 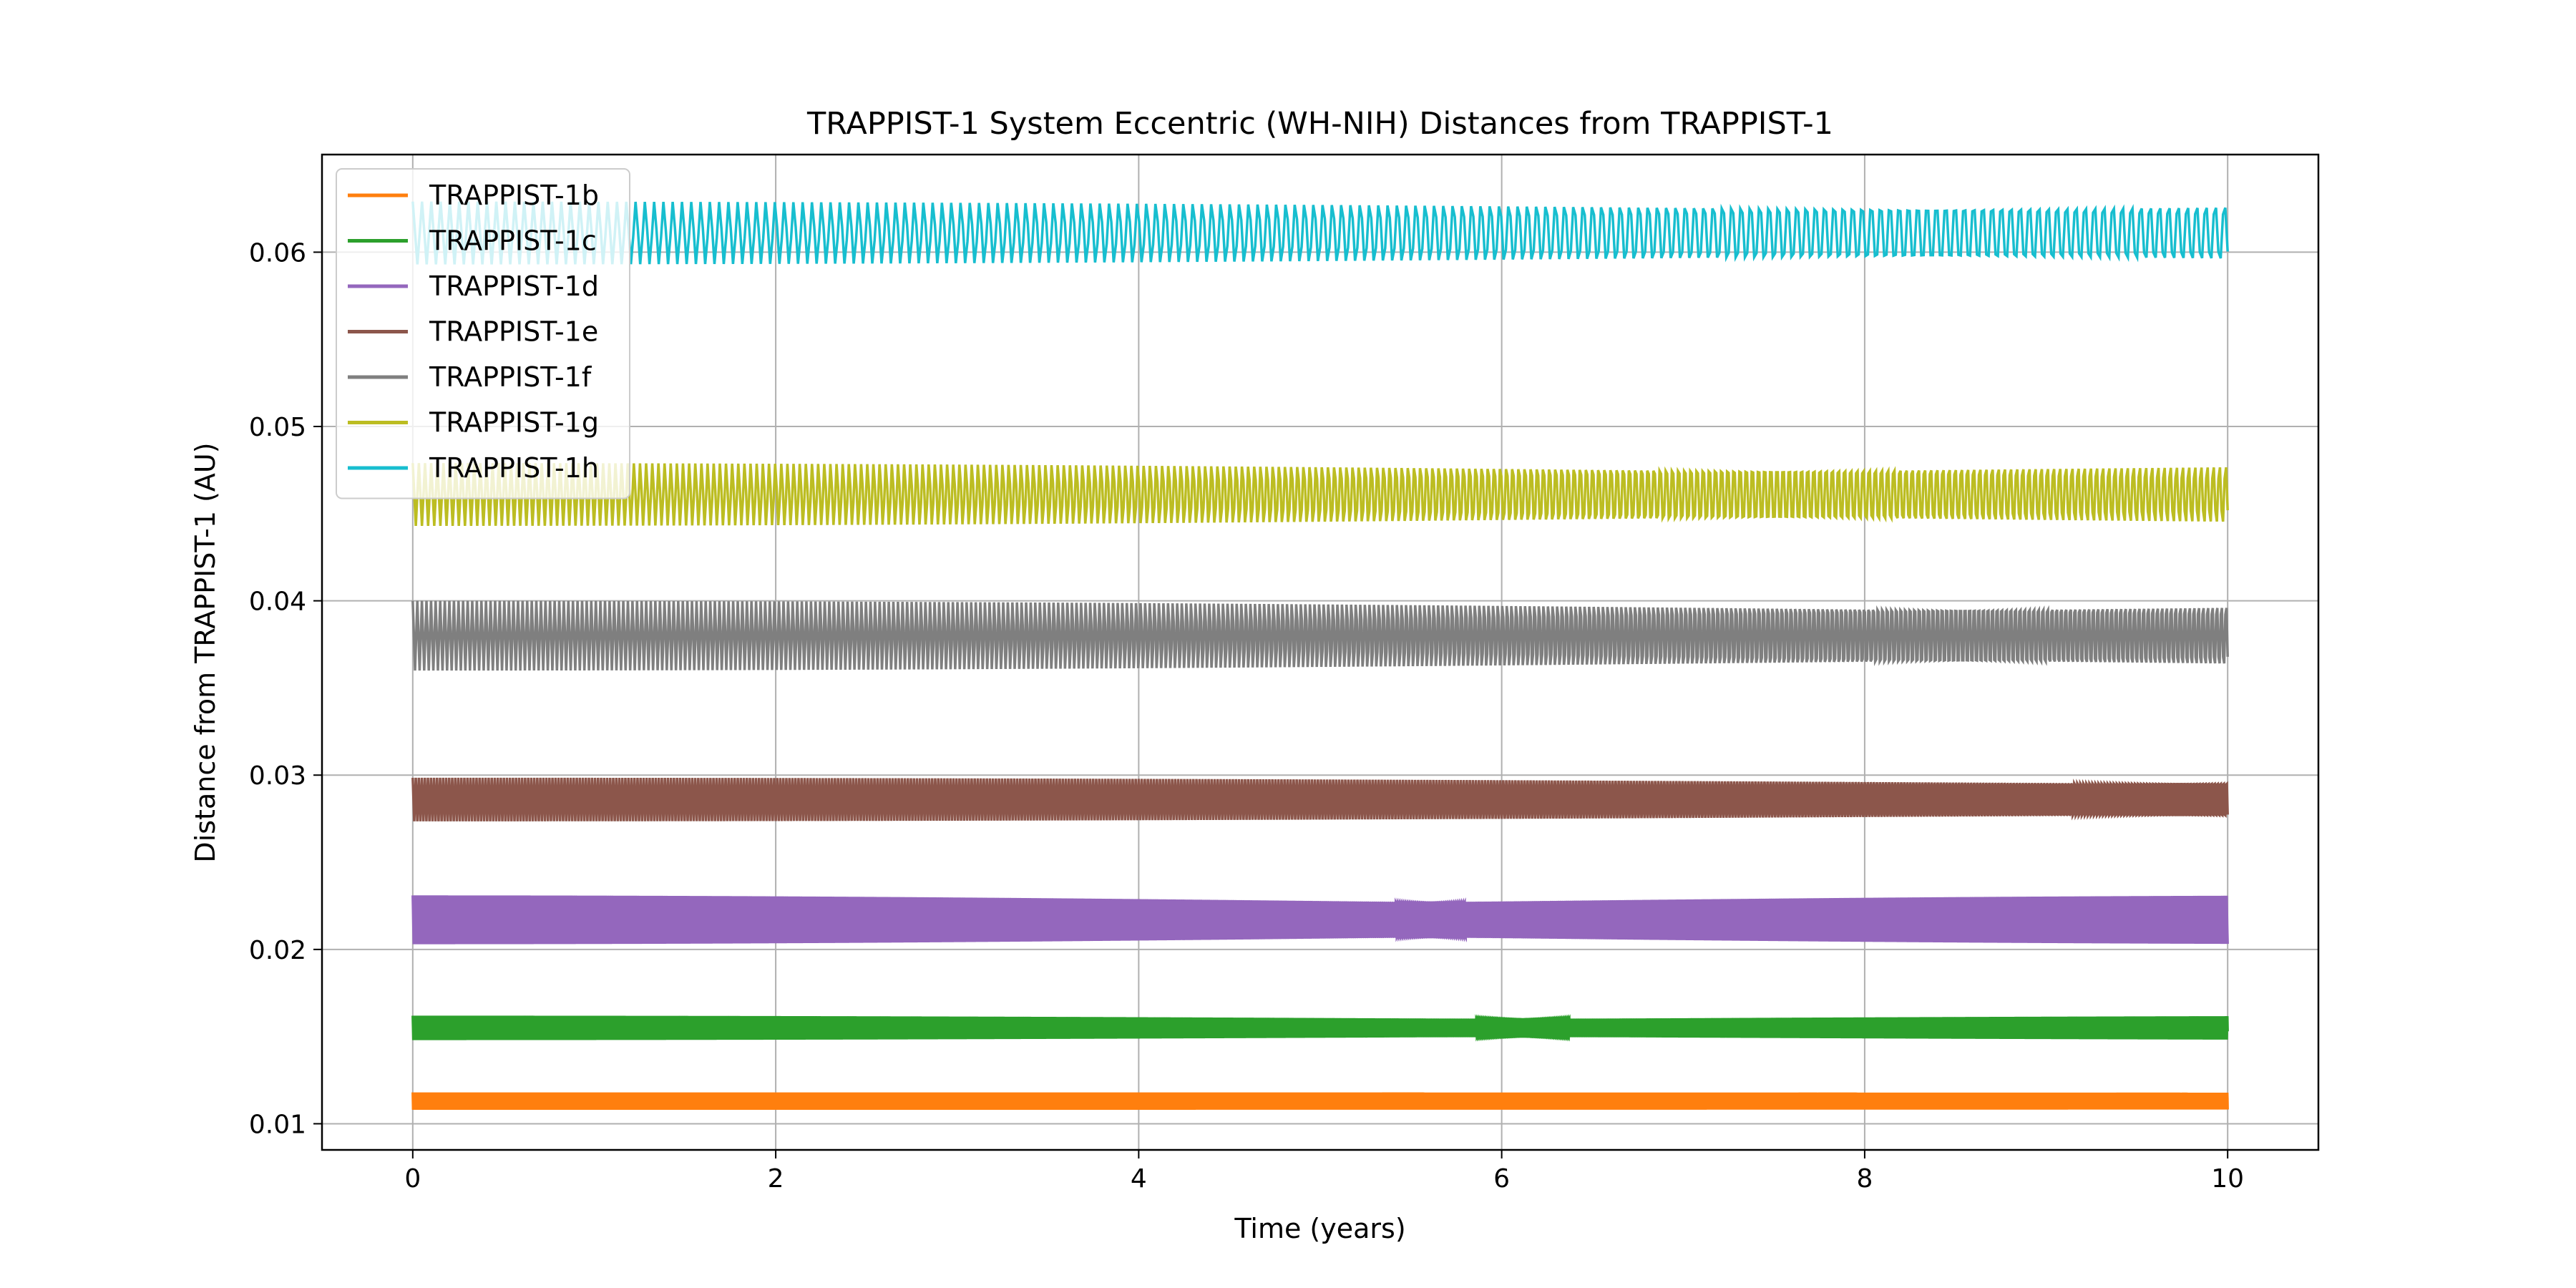 I want to click on y-tick-label: 0.05, so click(x=277, y=427).